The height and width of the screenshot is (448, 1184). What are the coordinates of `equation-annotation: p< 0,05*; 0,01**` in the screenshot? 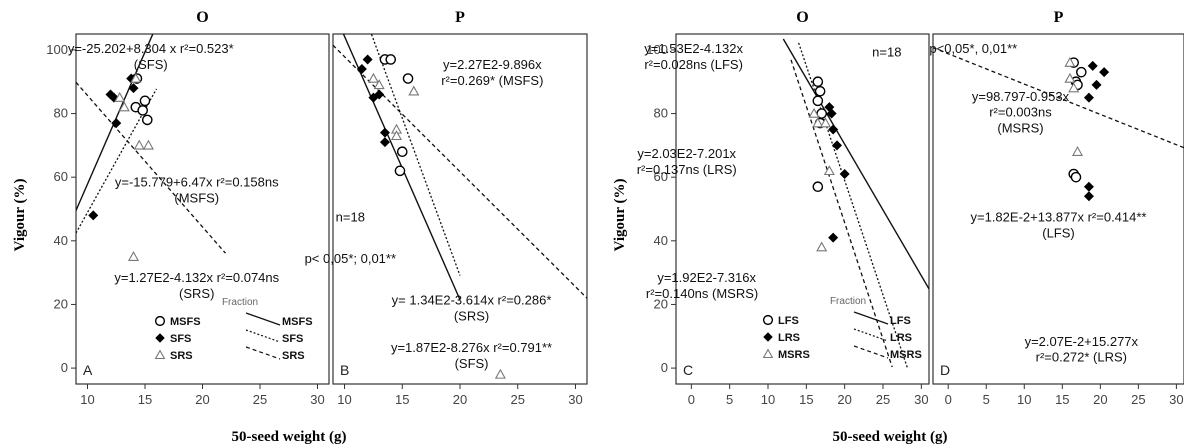 It's located at (350, 258).